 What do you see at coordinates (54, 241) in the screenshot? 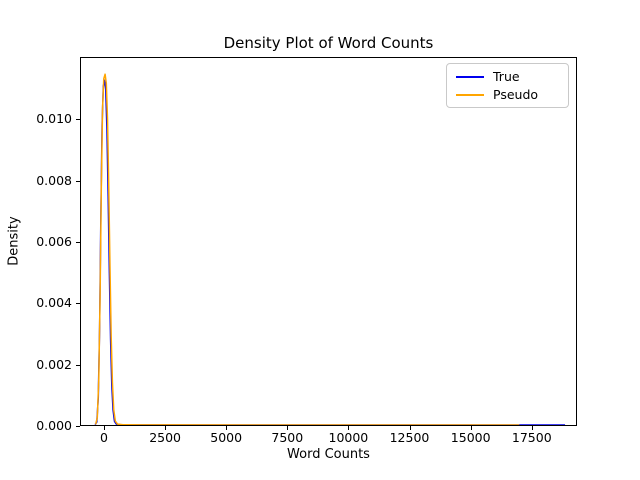
I see `y-tick-label: 0.006` at bounding box center [54, 241].